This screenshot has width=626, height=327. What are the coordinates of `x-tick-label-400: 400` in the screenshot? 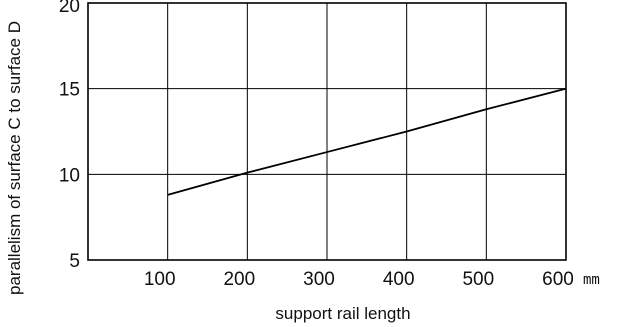 It's located at (399, 279).